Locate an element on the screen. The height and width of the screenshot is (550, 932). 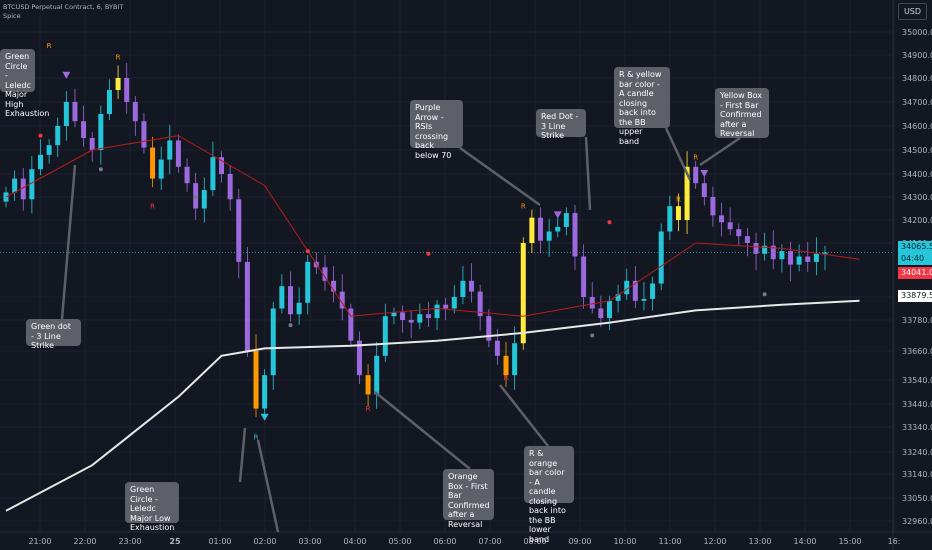
x-tick-label: 10:00 is located at coordinates (624, 541).